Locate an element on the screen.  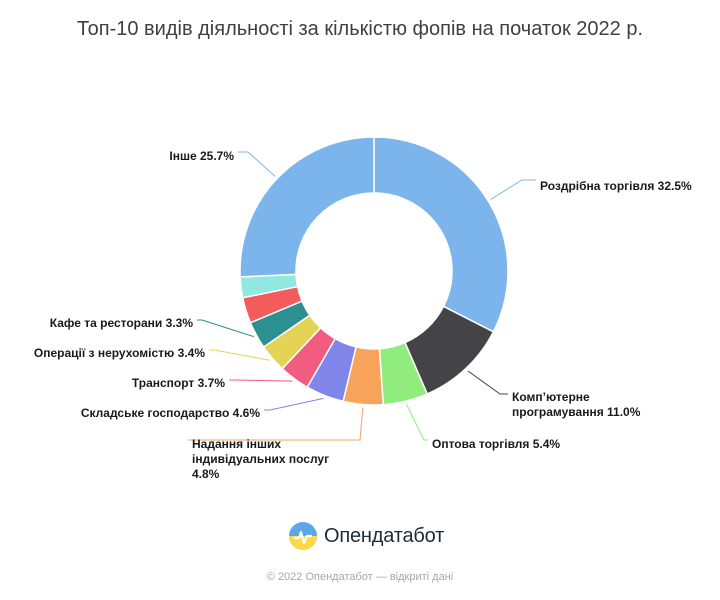
slice-label-6: Операції з нерухомістю 3.4% is located at coordinates (119, 353).